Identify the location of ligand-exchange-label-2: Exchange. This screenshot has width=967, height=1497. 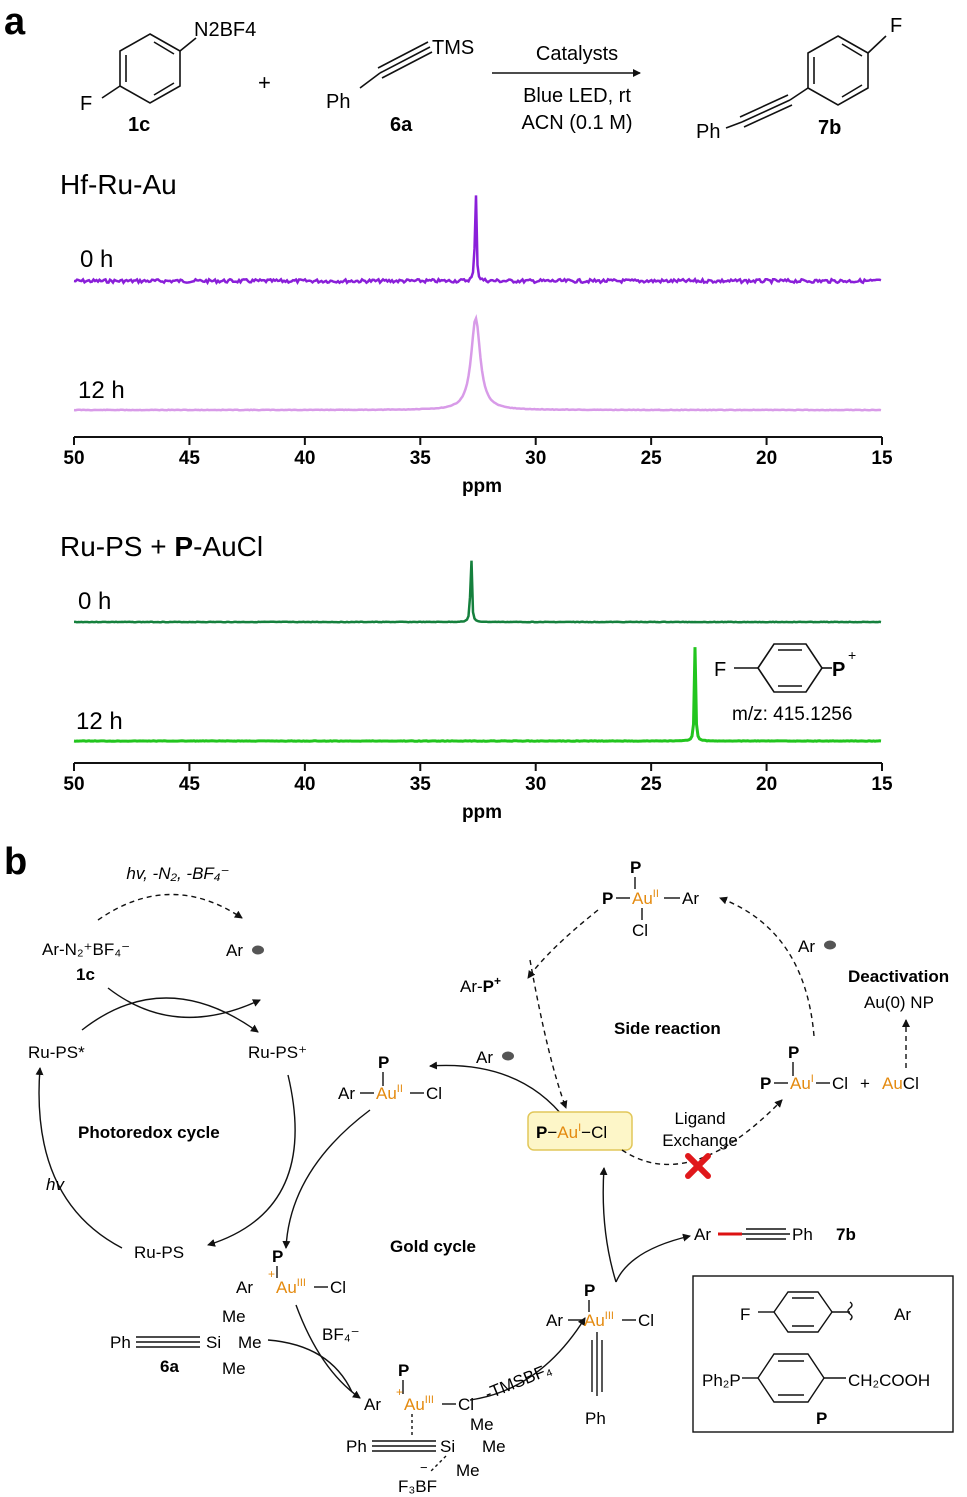
(700, 1140).